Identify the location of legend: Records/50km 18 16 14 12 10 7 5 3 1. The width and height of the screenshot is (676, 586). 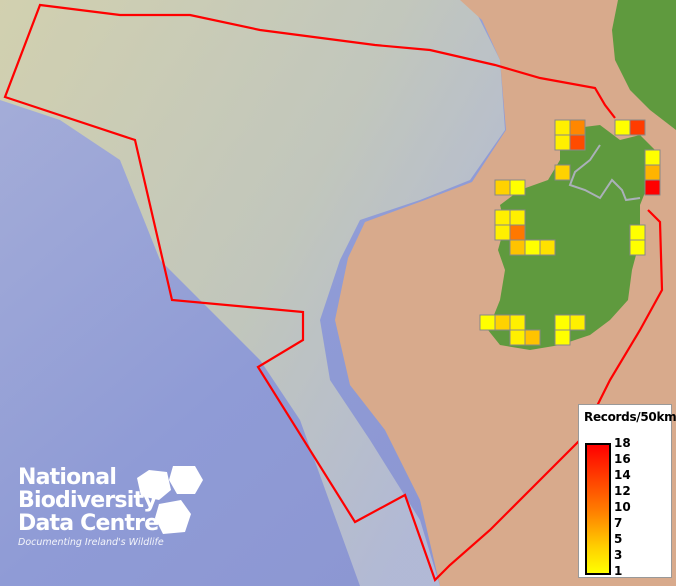
(627, 491).